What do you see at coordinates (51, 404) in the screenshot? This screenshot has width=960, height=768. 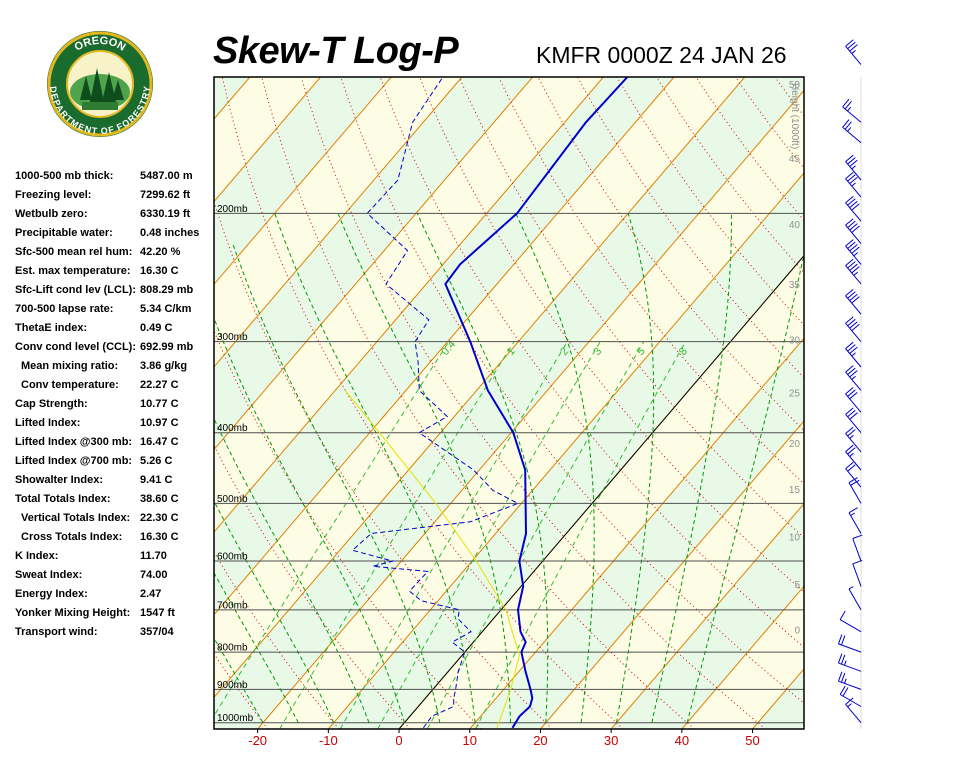 I see `stat-label: Cap Strength:` at bounding box center [51, 404].